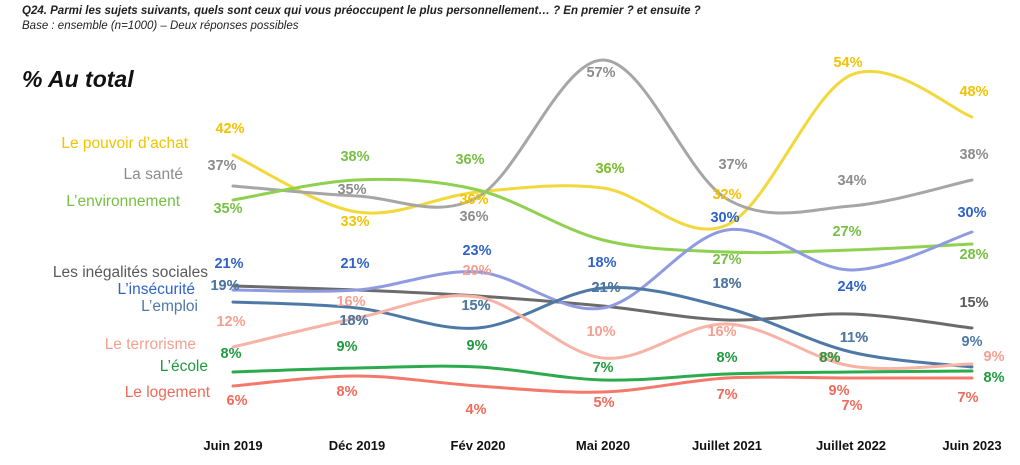 The height and width of the screenshot is (465, 1020). I want to click on data-label-le-logement-1: 8%, so click(347, 392).